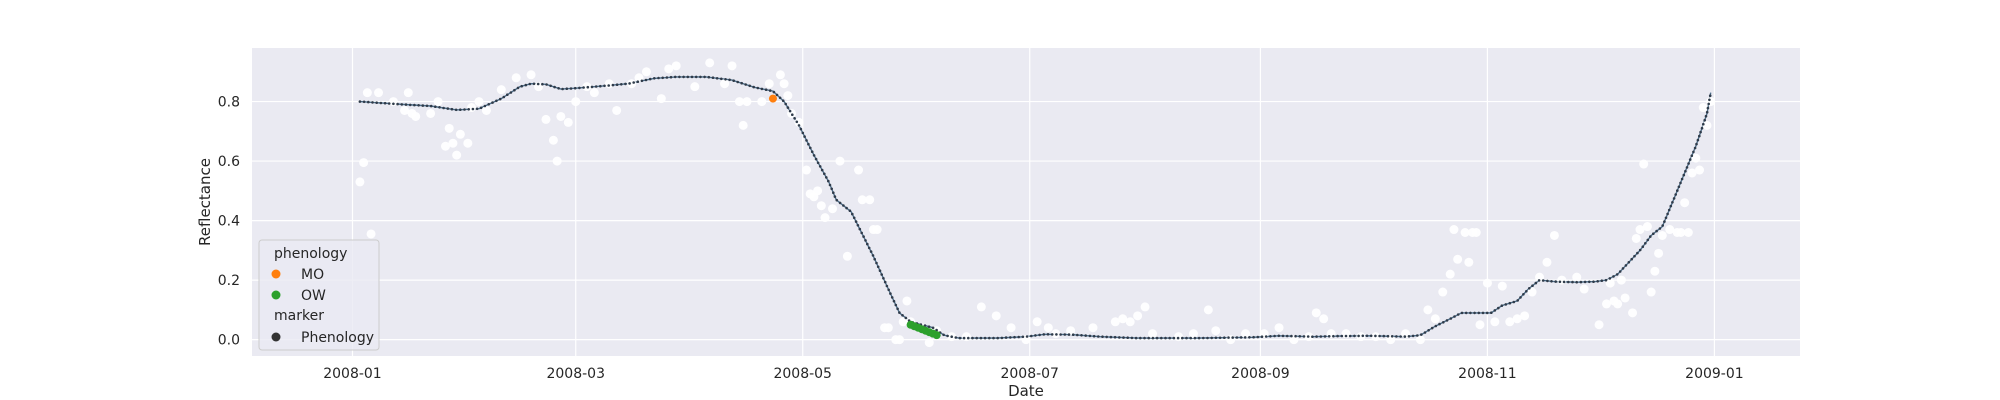 The height and width of the screenshot is (400, 2000). I want to click on x-tick-label: 2008-09, so click(1260, 374).